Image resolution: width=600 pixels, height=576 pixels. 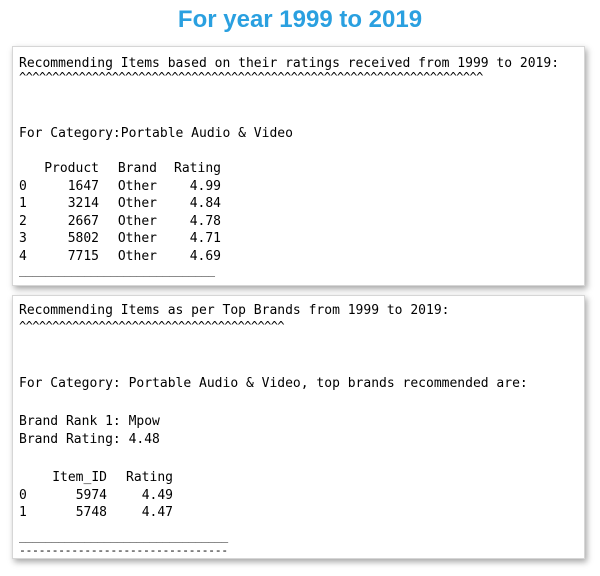 I want to click on section1-underline: ______________________________, so click(x=117, y=270).